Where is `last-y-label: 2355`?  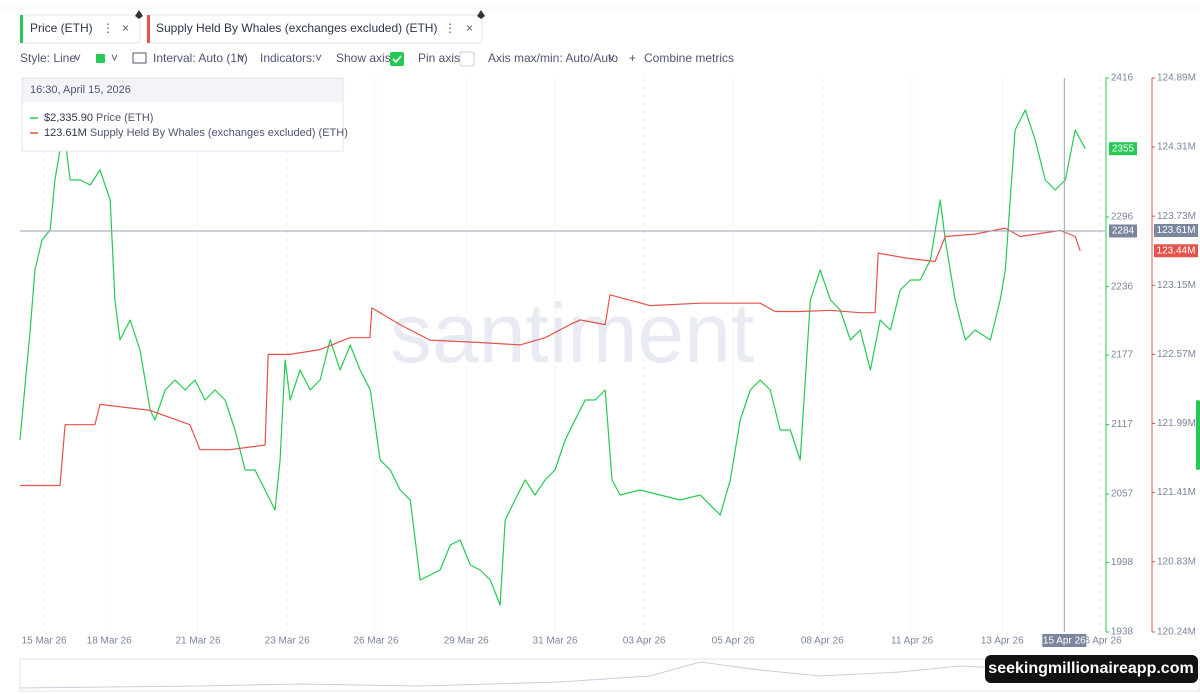
last-y-label: 2355 is located at coordinates (1123, 148).